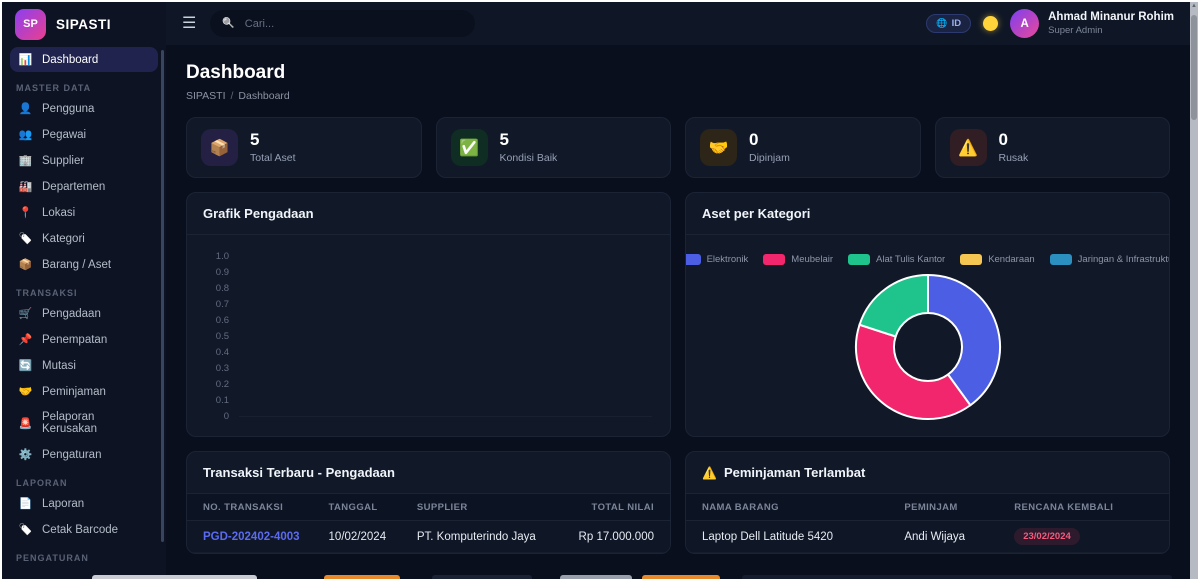  What do you see at coordinates (949, 23) in the screenshot?
I see `language-switcher: 🌐 ID` at bounding box center [949, 23].